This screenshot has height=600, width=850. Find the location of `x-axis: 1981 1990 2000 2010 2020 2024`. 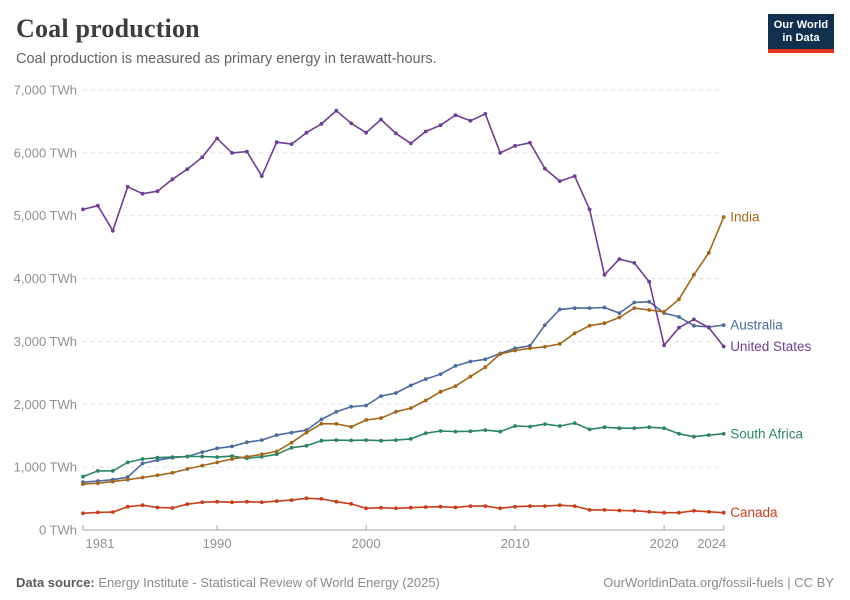

x-axis: 1981 1990 2000 2010 2020 2024 is located at coordinates (404, 538).